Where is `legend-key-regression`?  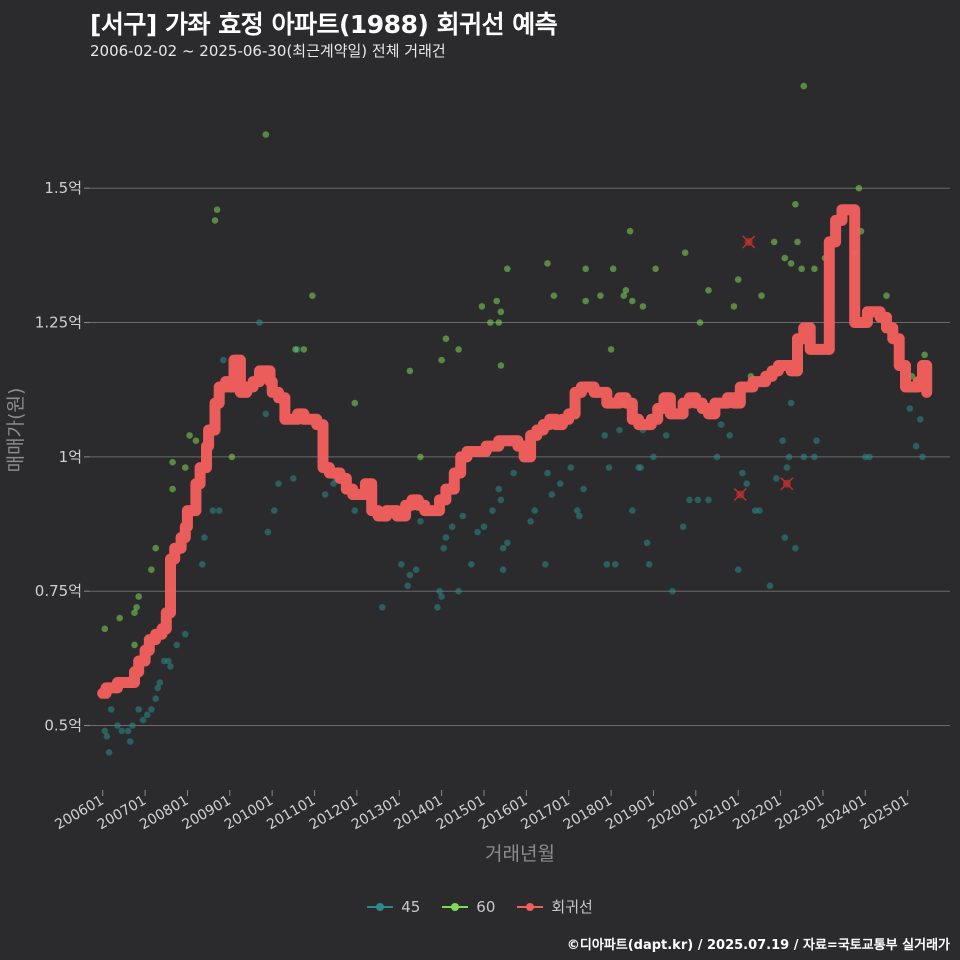 legend-key-regression is located at coordinates (530, 907).